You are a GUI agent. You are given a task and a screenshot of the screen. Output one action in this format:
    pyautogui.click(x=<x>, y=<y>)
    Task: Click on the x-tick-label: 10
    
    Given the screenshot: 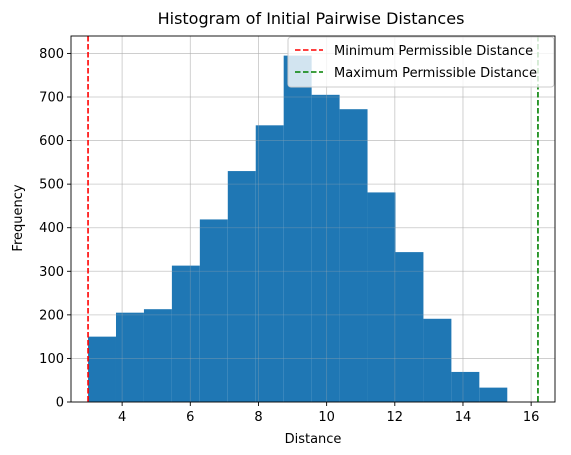 What is the action you would take?
    pyautogui.click(x=326, y=417)
    